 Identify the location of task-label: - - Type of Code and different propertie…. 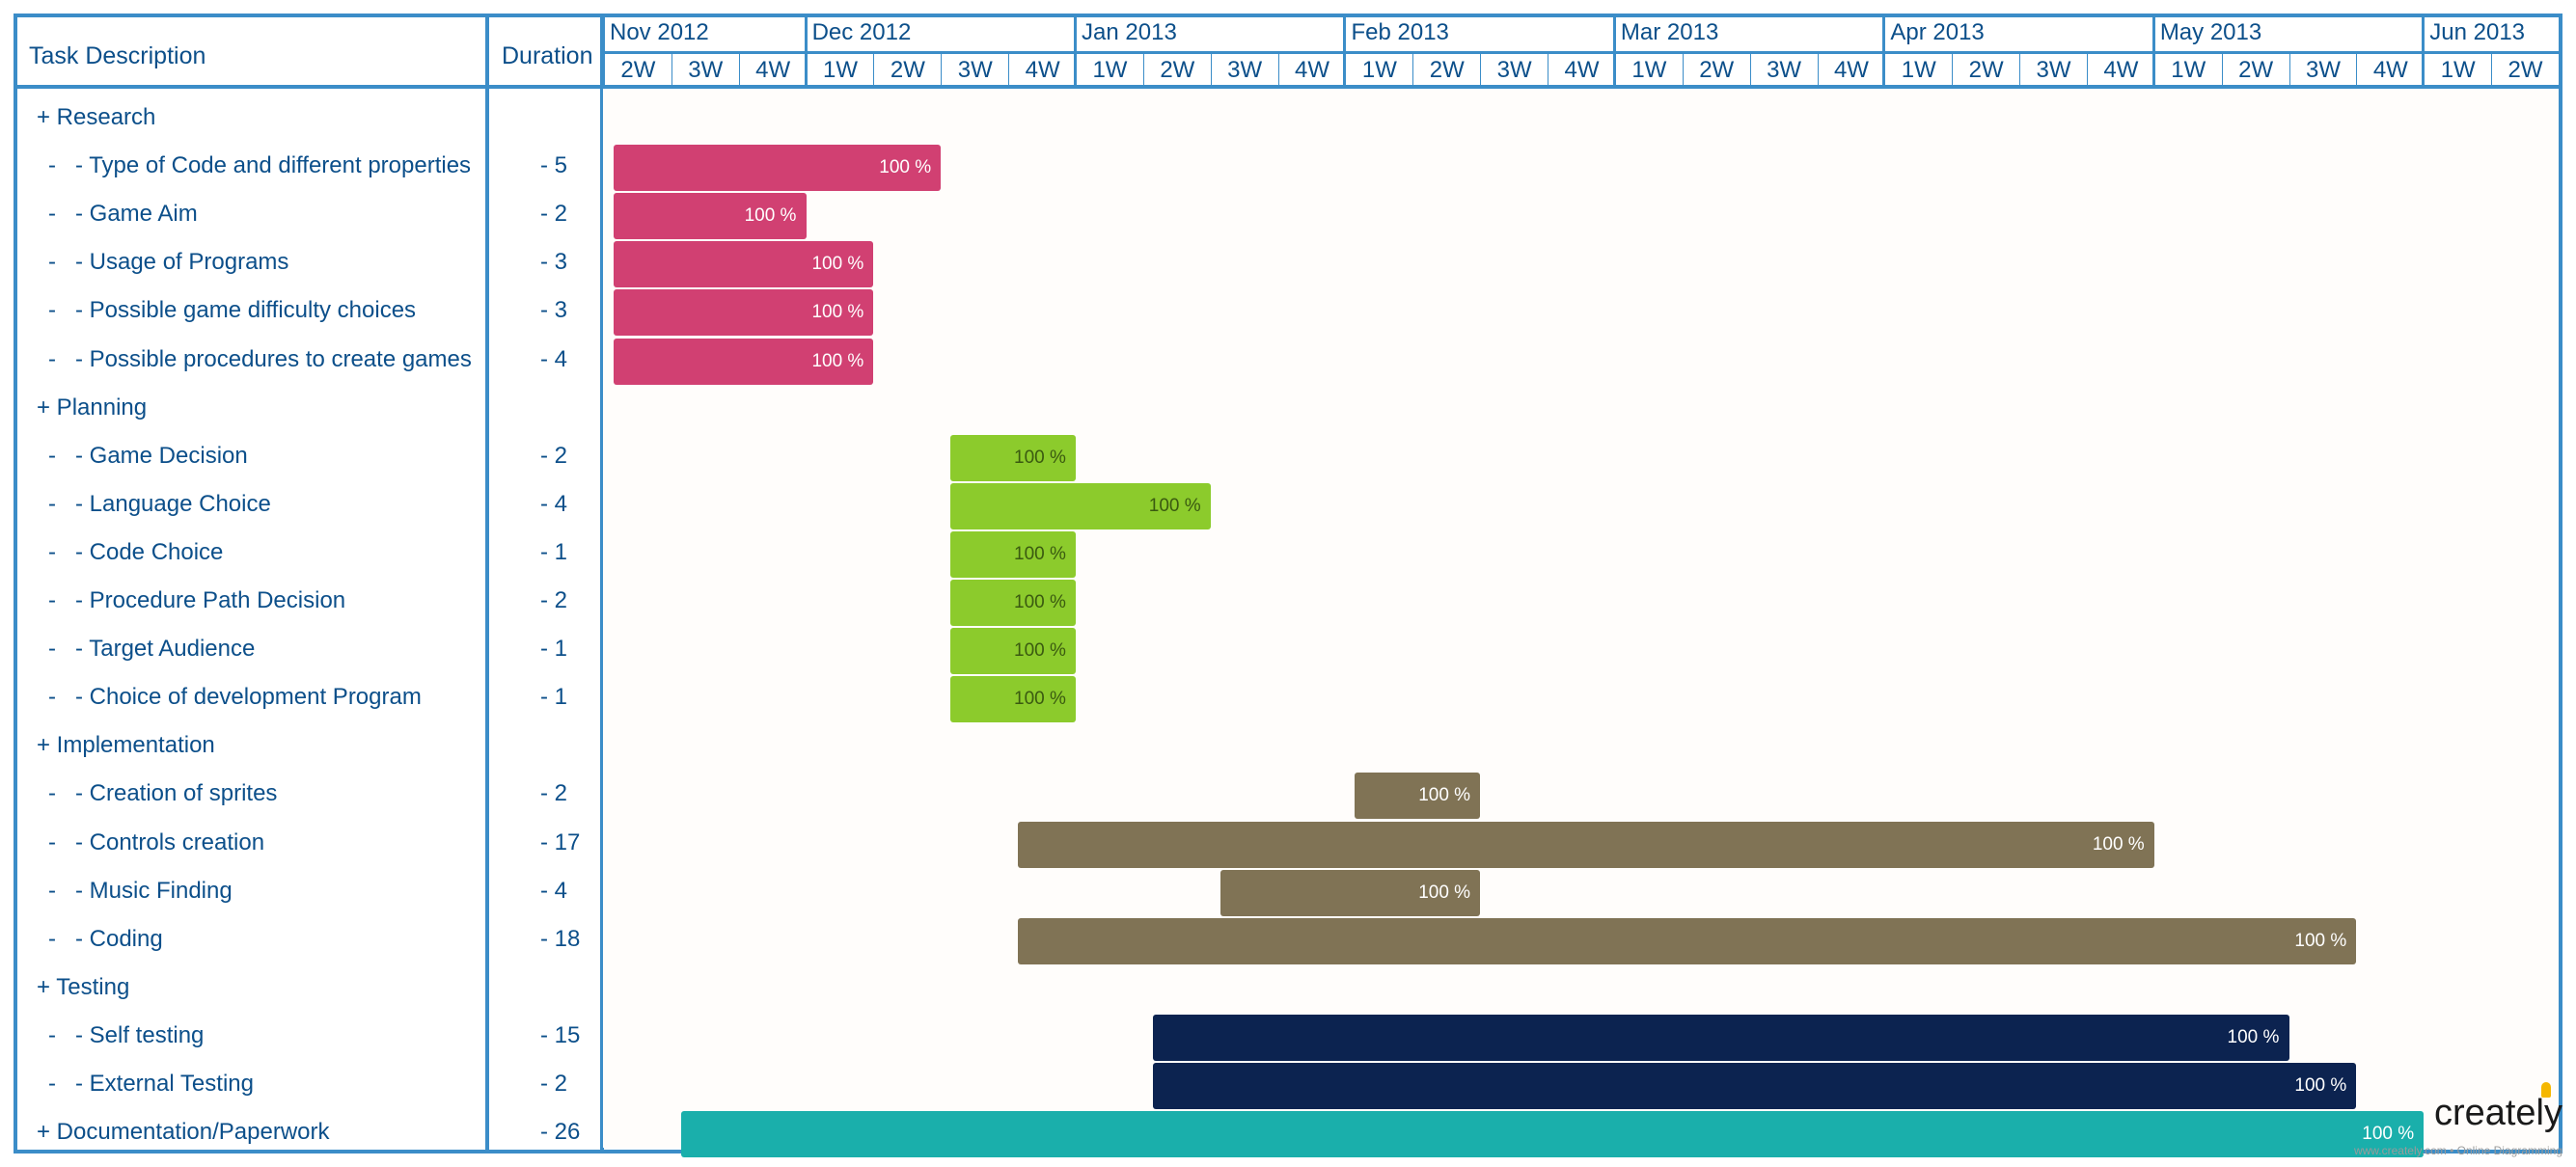
(260, 165).